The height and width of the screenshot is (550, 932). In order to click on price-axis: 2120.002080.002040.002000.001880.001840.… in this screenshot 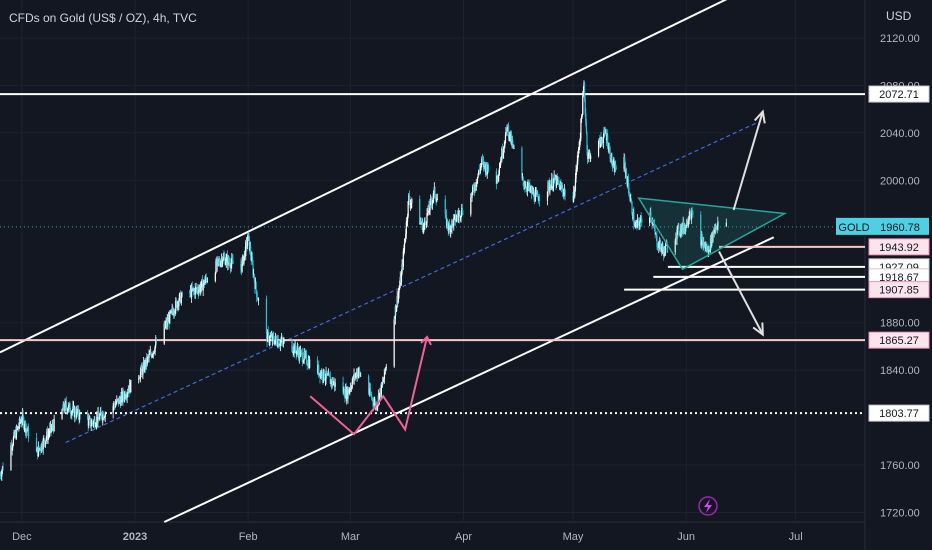, I will do `click(900, 276)`.